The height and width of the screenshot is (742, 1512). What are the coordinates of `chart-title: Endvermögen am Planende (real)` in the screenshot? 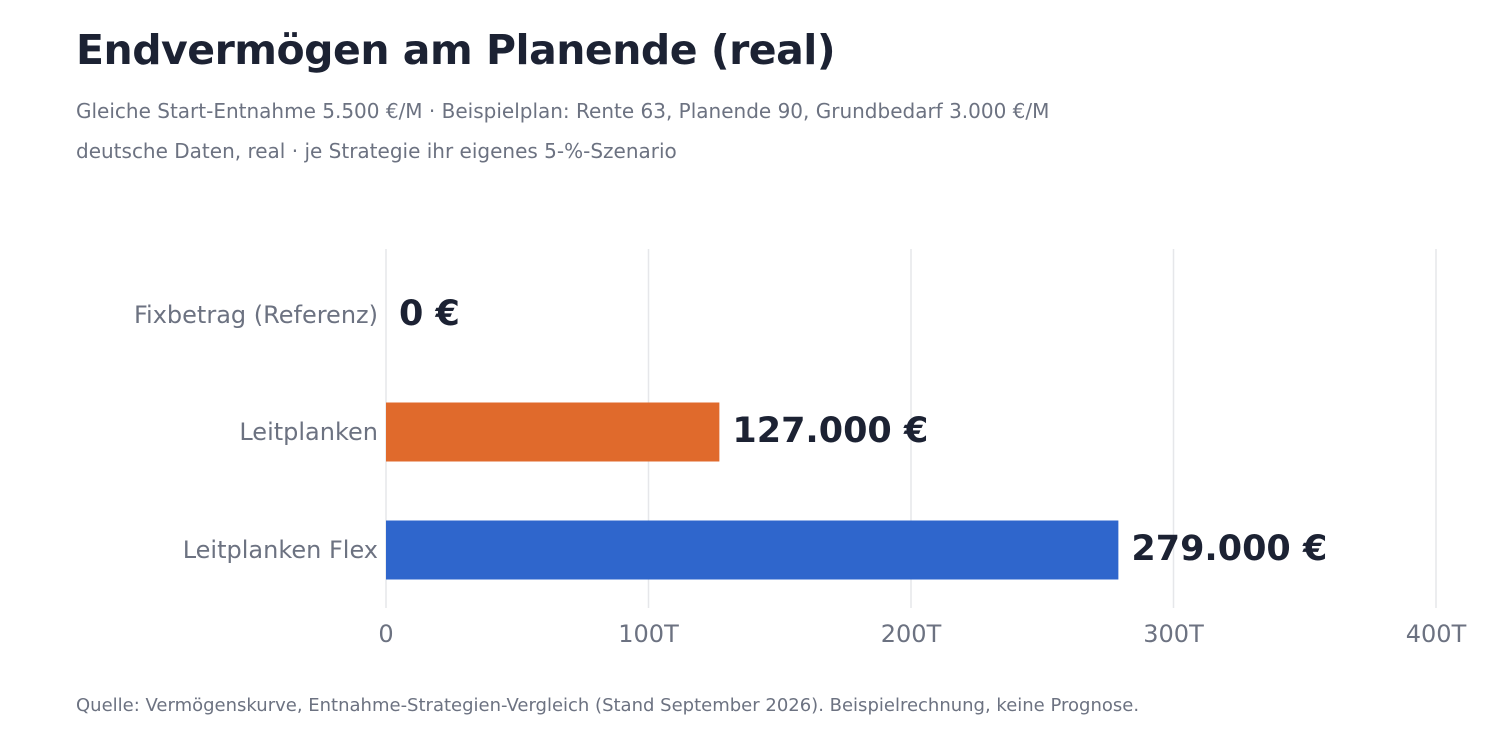 It's located at (456, 50).